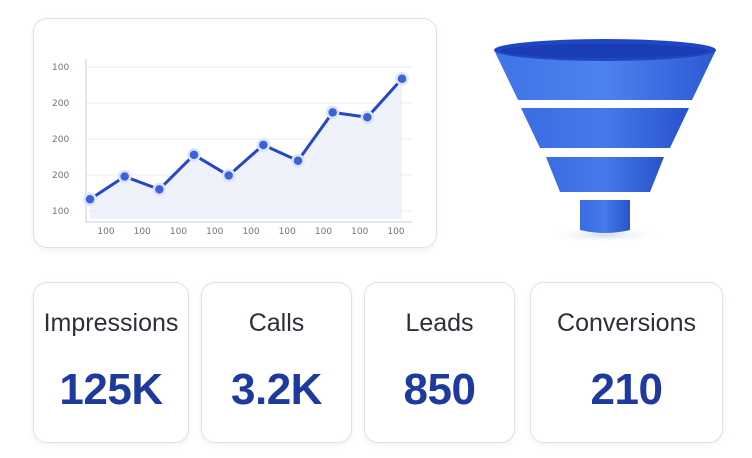 This screenshot has height=458, width=752. What do you see at coordinates (276, 323) in the screenshot?
I see `stat-label: Calls` at bounding box center [276, 323].